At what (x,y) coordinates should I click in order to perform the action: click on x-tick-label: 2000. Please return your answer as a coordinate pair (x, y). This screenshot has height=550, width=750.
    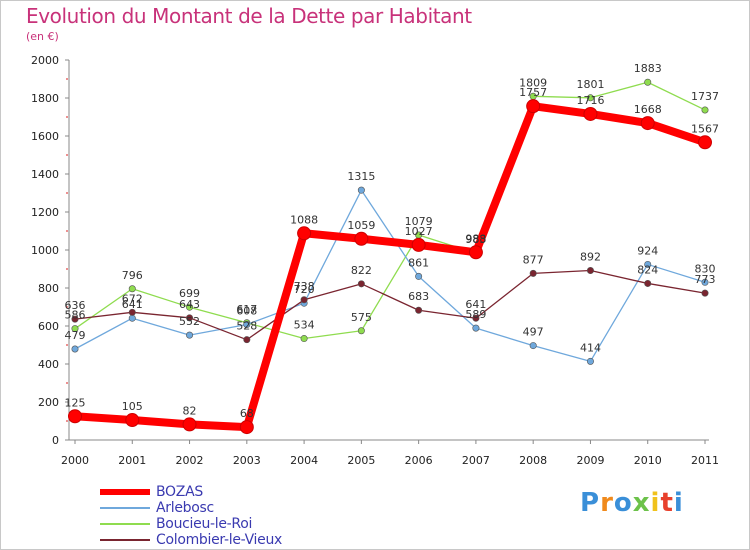
    Looking at the image, I should click on (75, 460).